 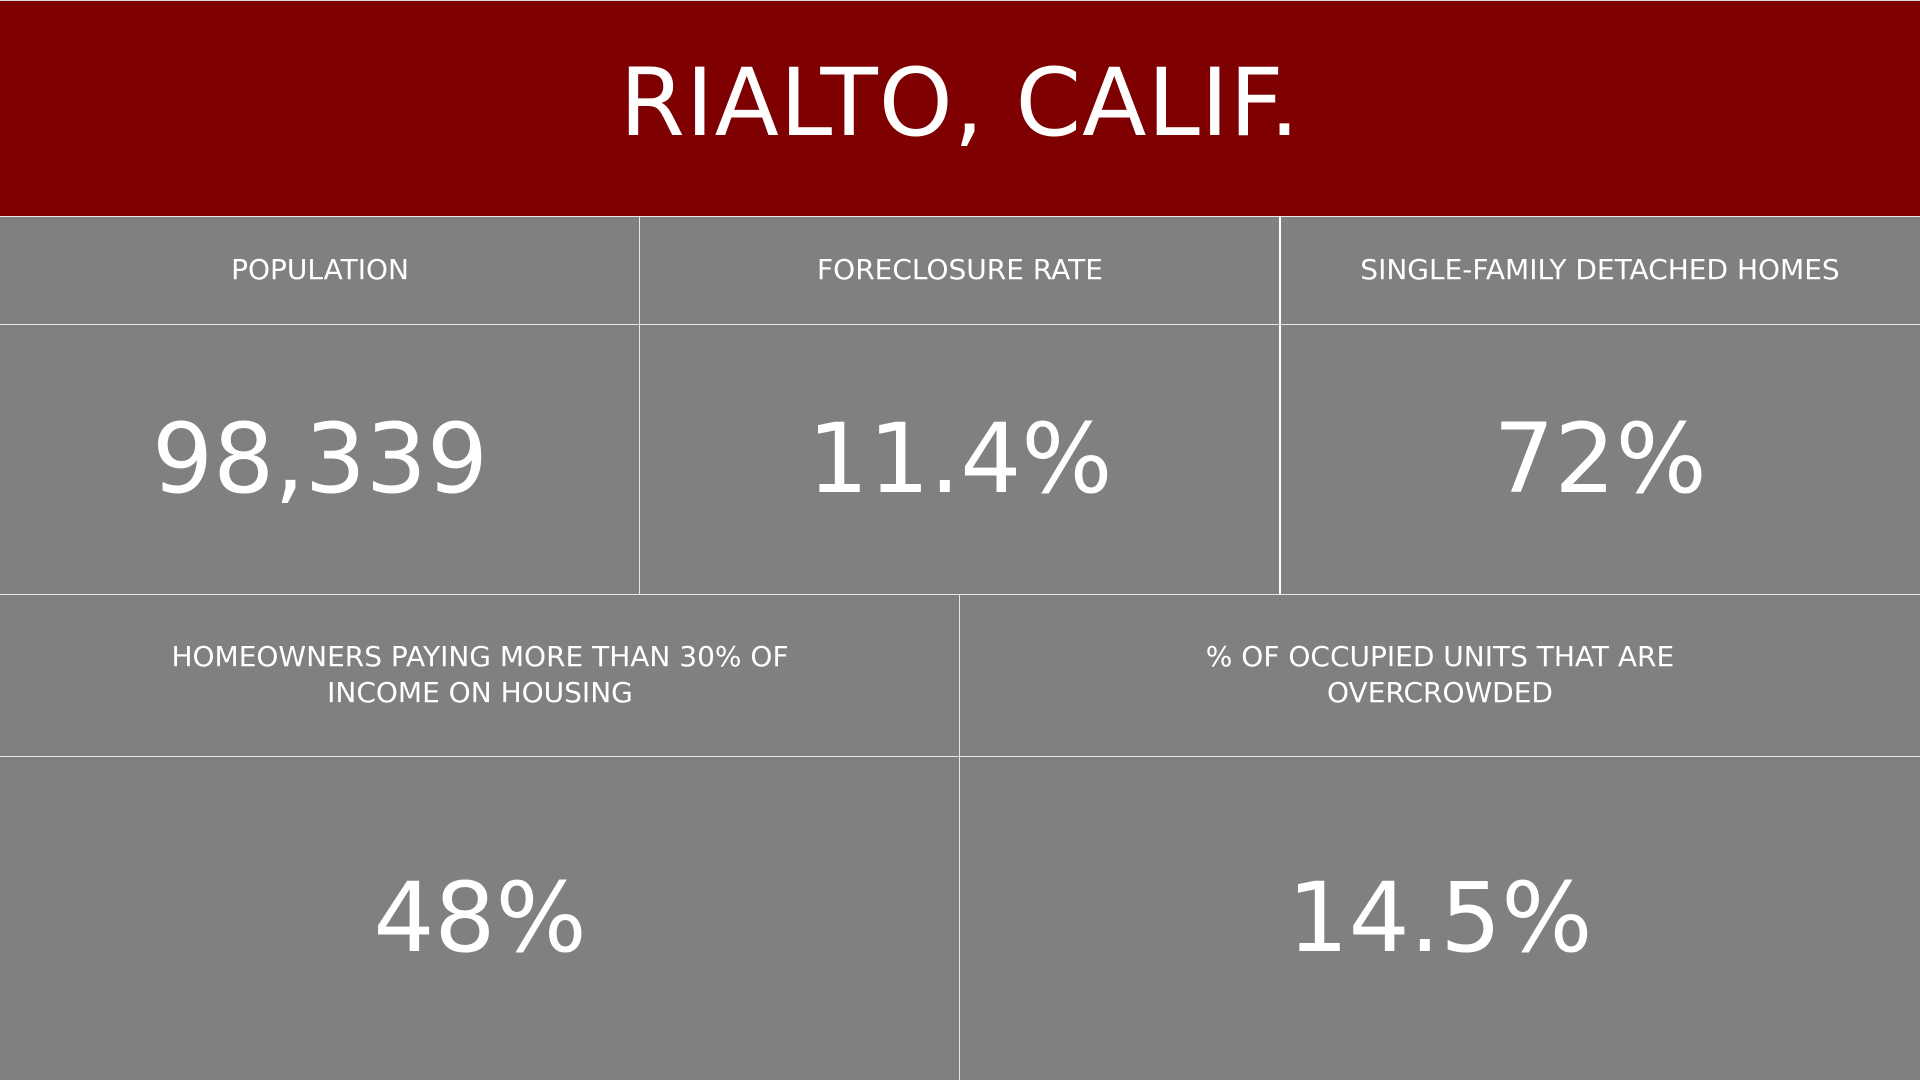 What do you see at coordinates (960, 103) in the screenshot?
I see `page-title: RIALTO, CALIF.` at bounding box center [960, 103].